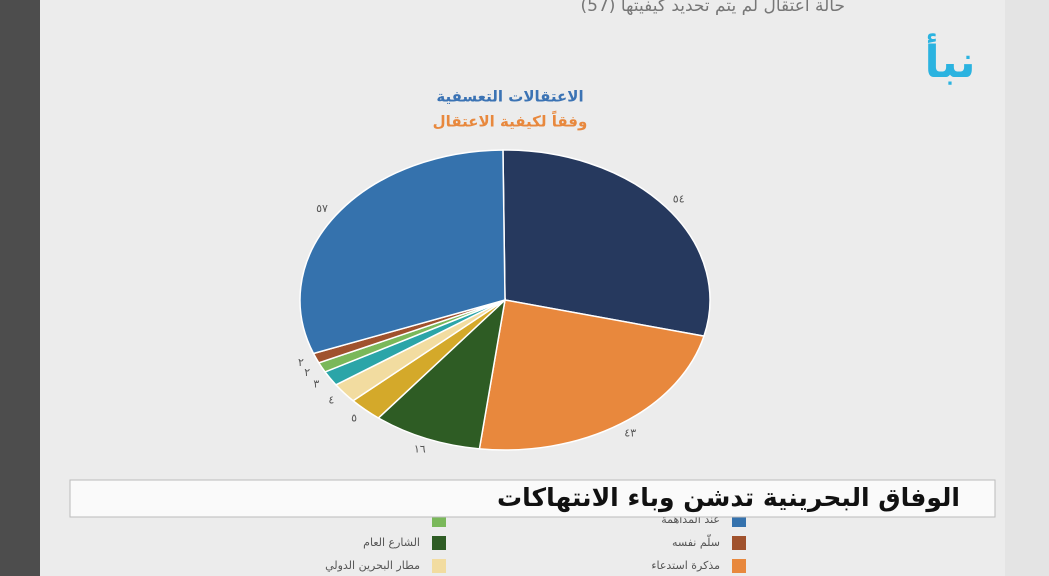  I want to click on legend-label: مطار البحرين الدولي, so click(372, 565).